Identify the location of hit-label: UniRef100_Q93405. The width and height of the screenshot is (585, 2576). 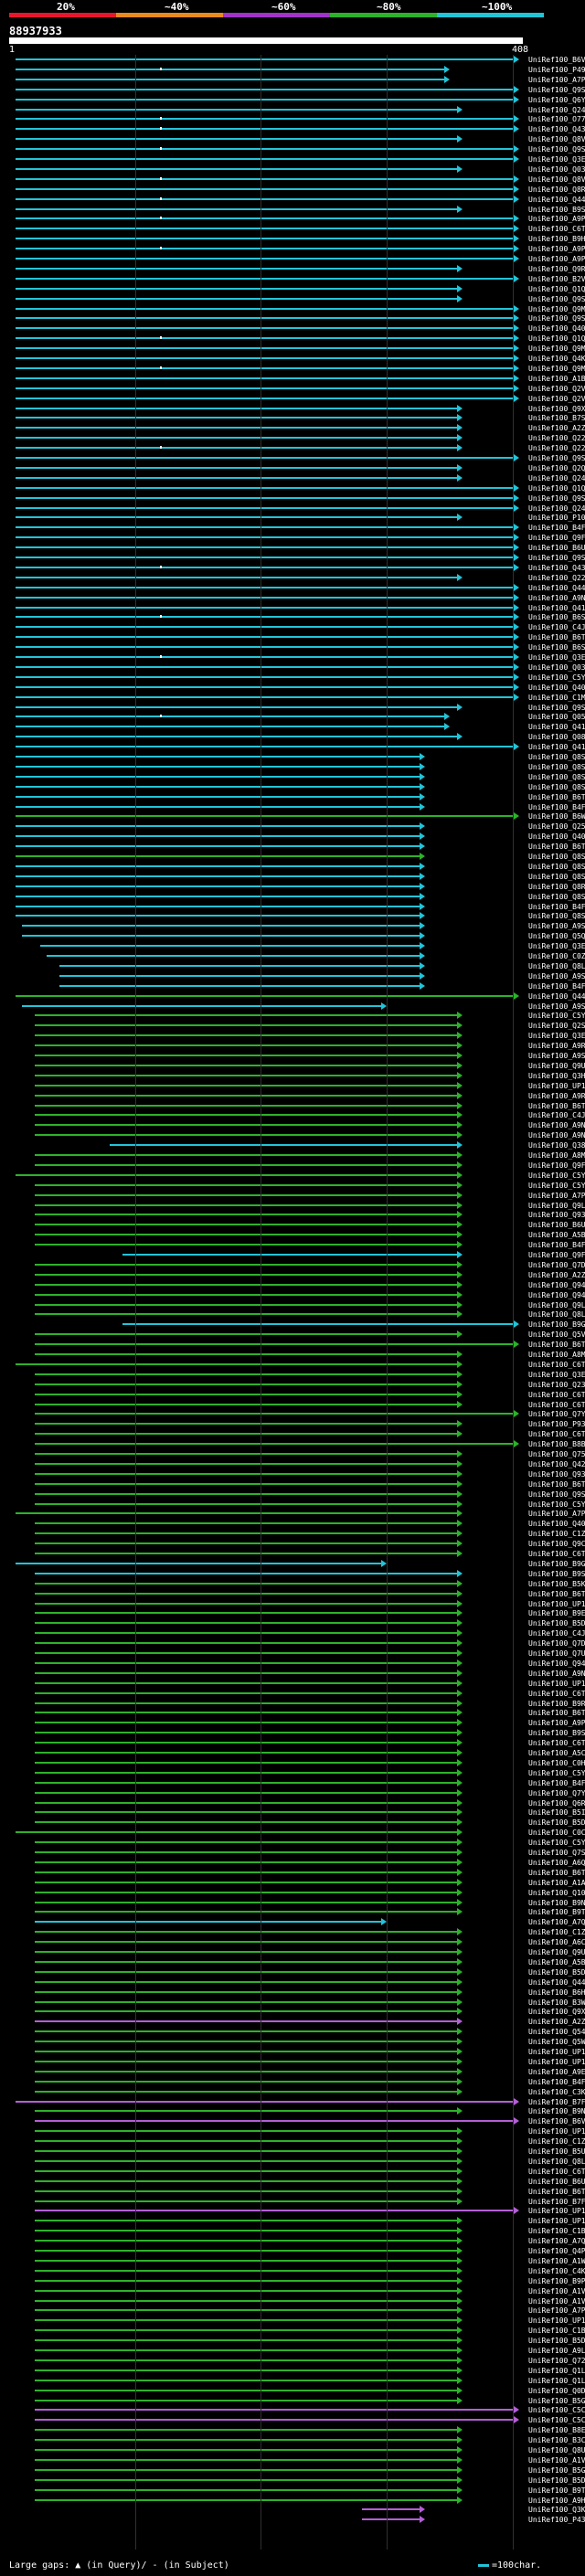
(557, 1474).